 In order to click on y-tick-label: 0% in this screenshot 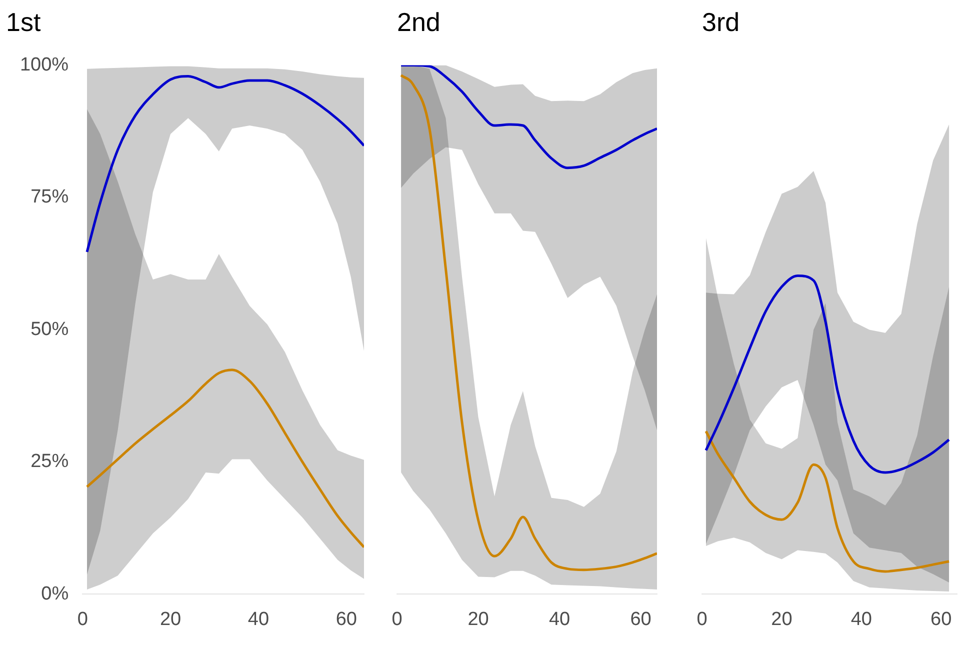, I will do `click(55, 593)`.